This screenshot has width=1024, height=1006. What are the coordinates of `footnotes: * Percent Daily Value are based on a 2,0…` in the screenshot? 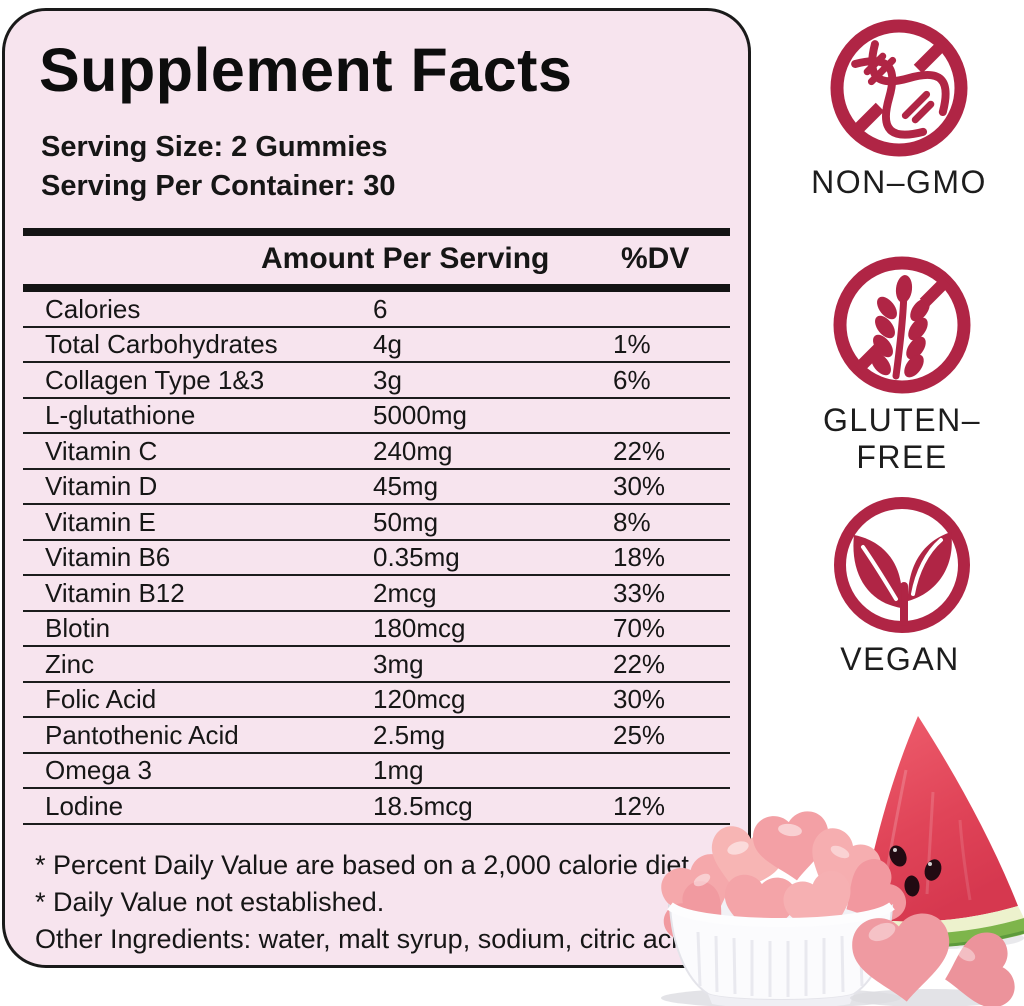 It's located at (367, 902).